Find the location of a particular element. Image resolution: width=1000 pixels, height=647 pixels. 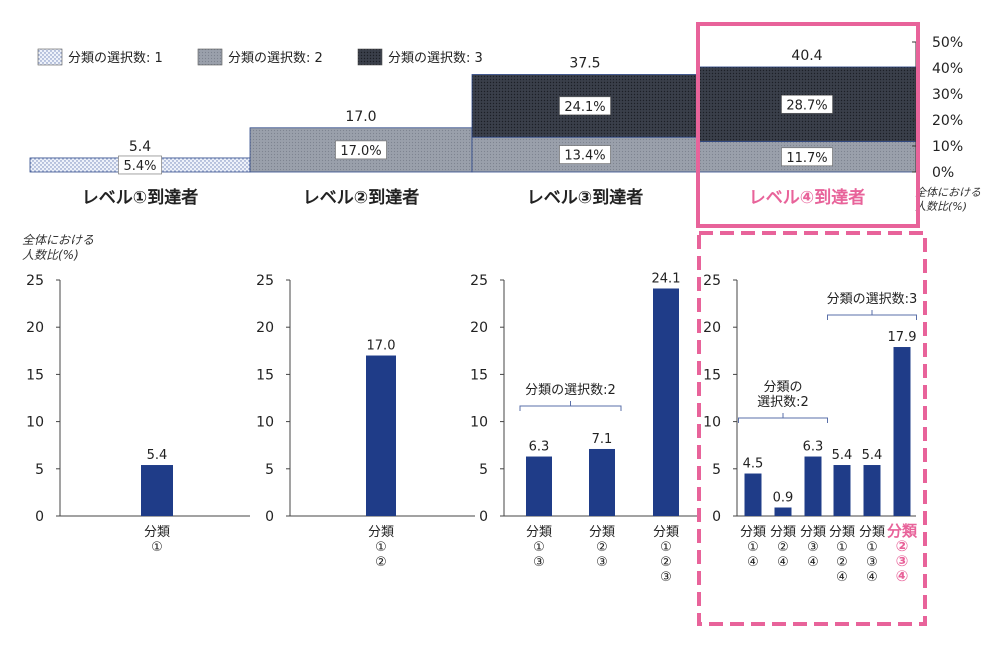

bracket-label: 分類の選択数:3 is located at coordinates (872, 299).